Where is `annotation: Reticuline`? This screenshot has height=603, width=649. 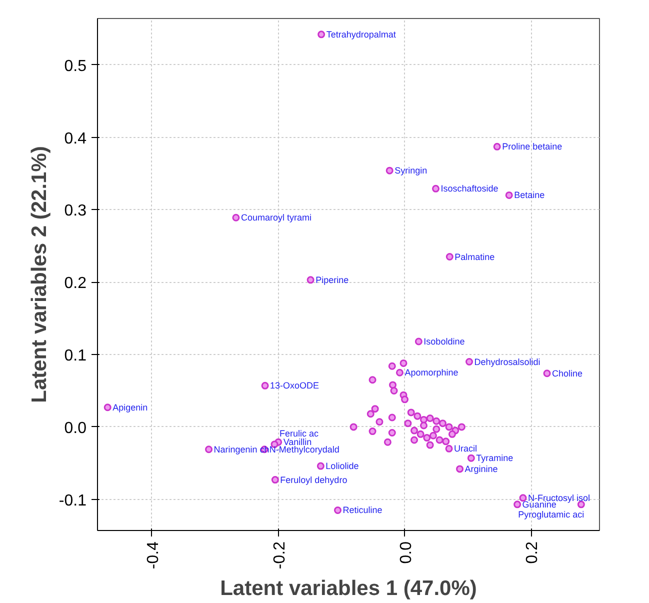
annotation: Reticuline is located at coordinates (362, 510).